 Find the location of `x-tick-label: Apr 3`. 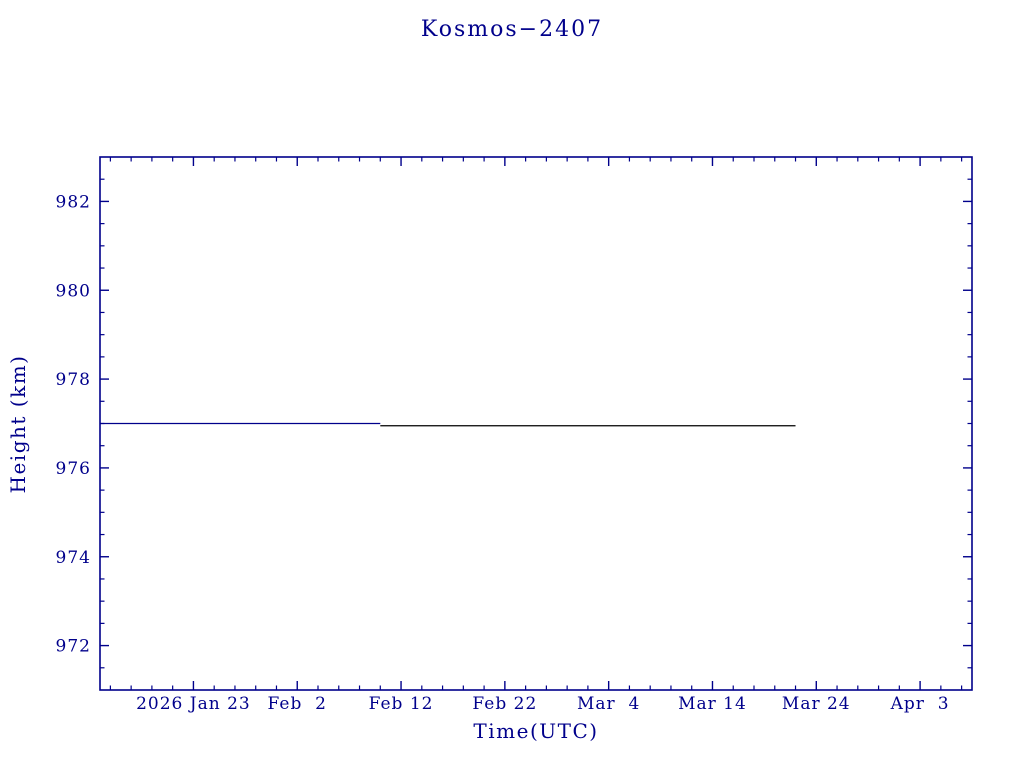

x-tick-label: Apr 3 is located at coordinates (920, 704).